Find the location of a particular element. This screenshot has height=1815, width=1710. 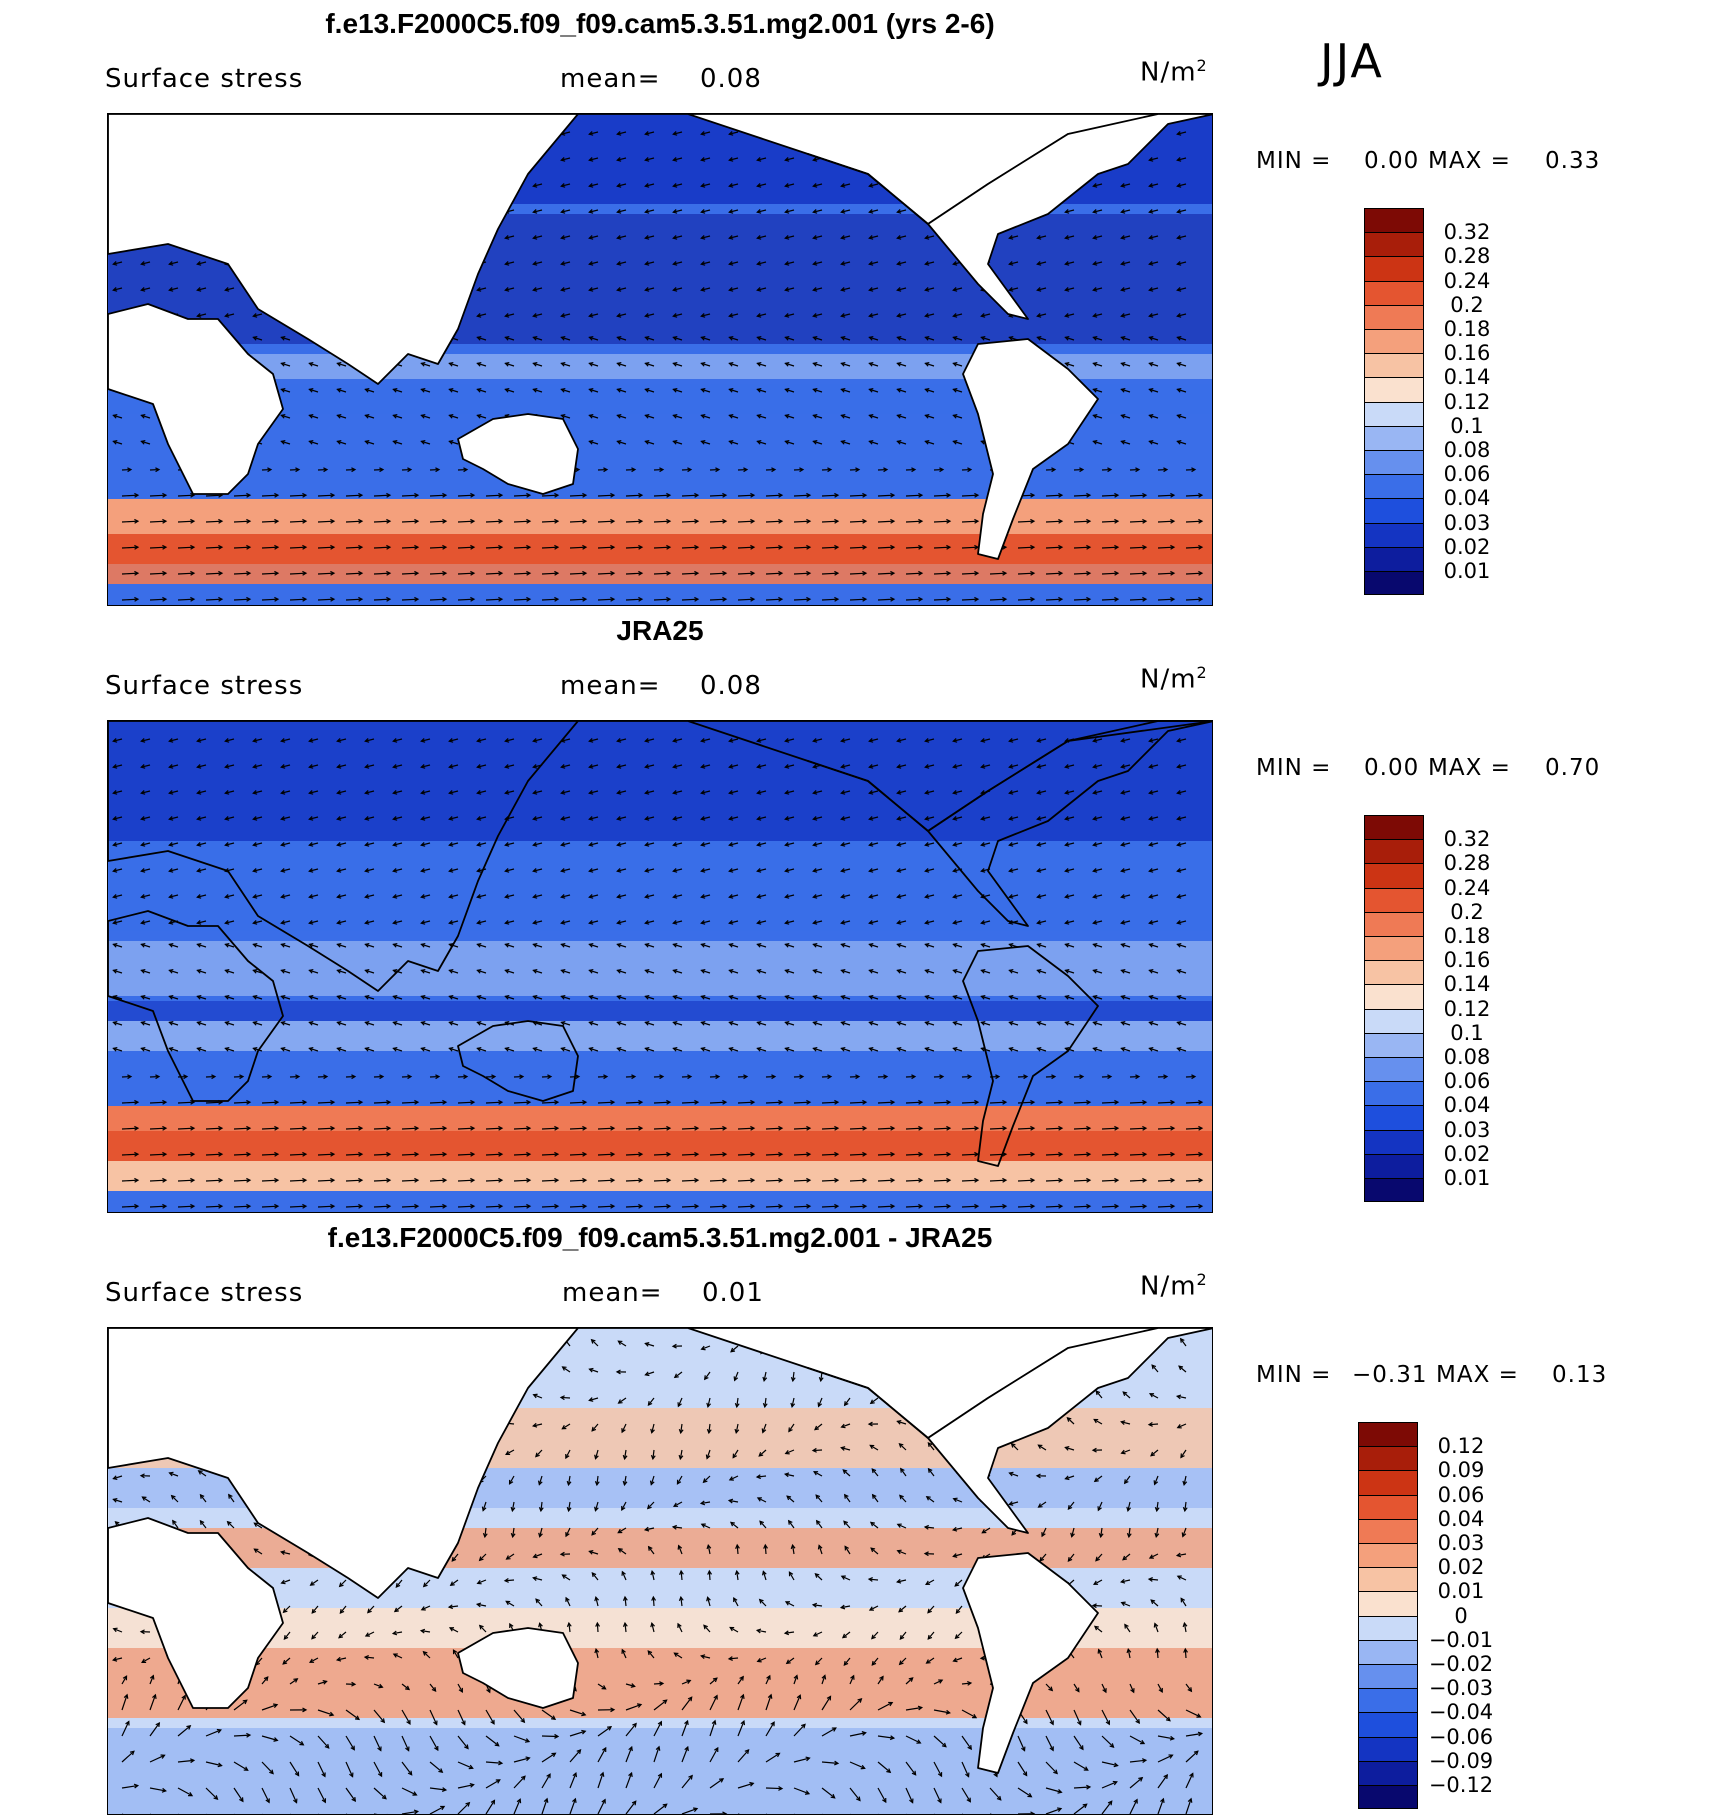

colorbar-swatch is located at coordinates (1394, 851).